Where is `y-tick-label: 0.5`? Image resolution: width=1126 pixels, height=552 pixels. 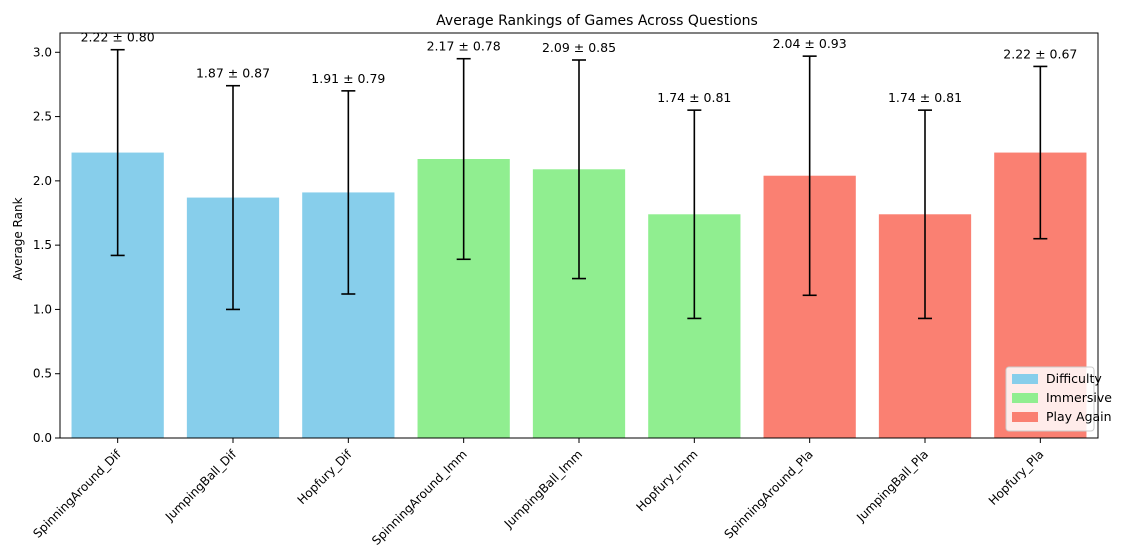 y-tick-label: 0.5 is located at coordinates (42, 374).